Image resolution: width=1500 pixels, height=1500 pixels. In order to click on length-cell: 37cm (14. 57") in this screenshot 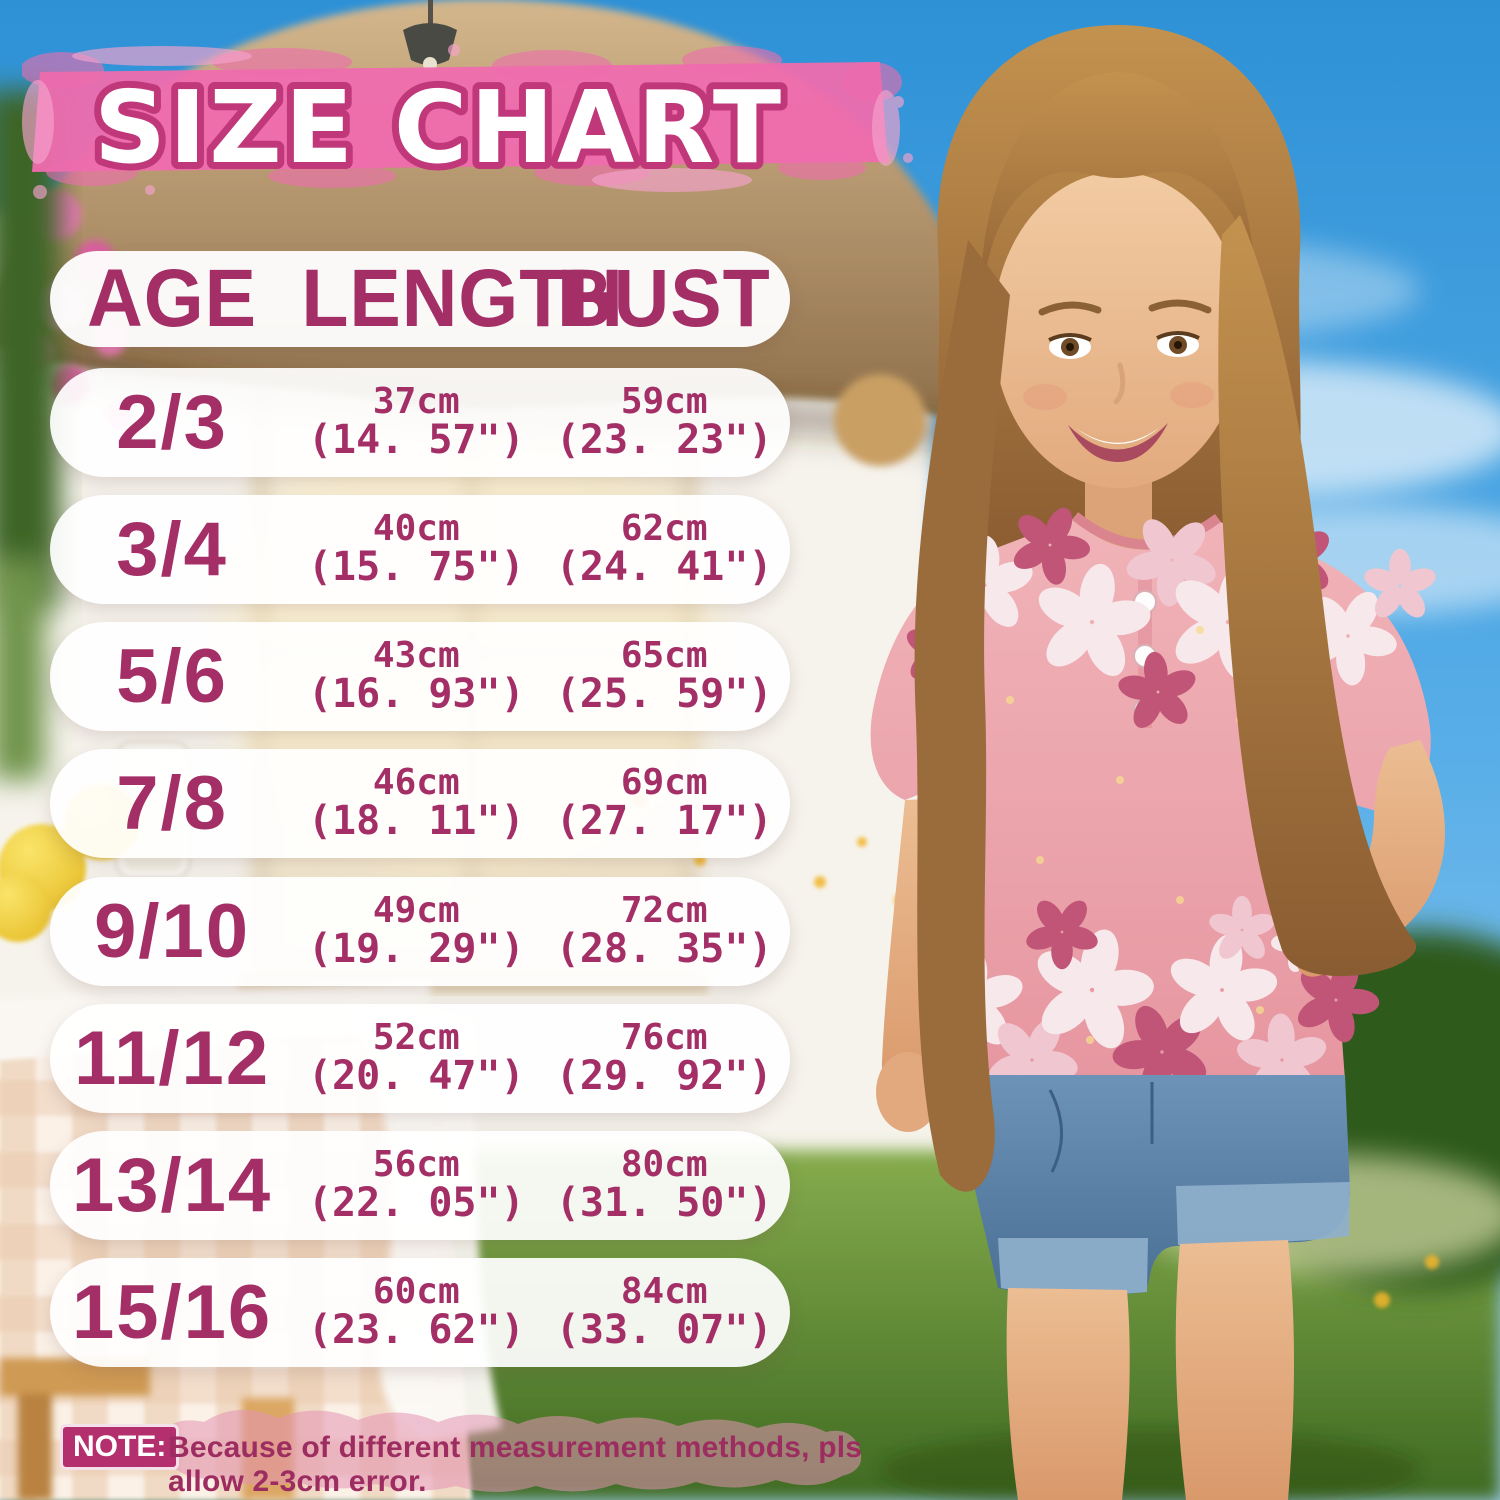, I will do `click(416, 422)`.